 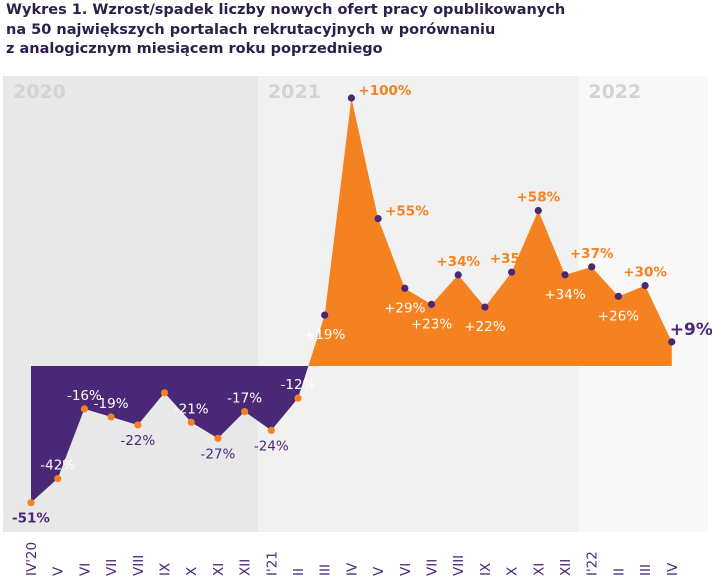 I want to click on year-label-2022: 2022, so click(x=614, y=92).